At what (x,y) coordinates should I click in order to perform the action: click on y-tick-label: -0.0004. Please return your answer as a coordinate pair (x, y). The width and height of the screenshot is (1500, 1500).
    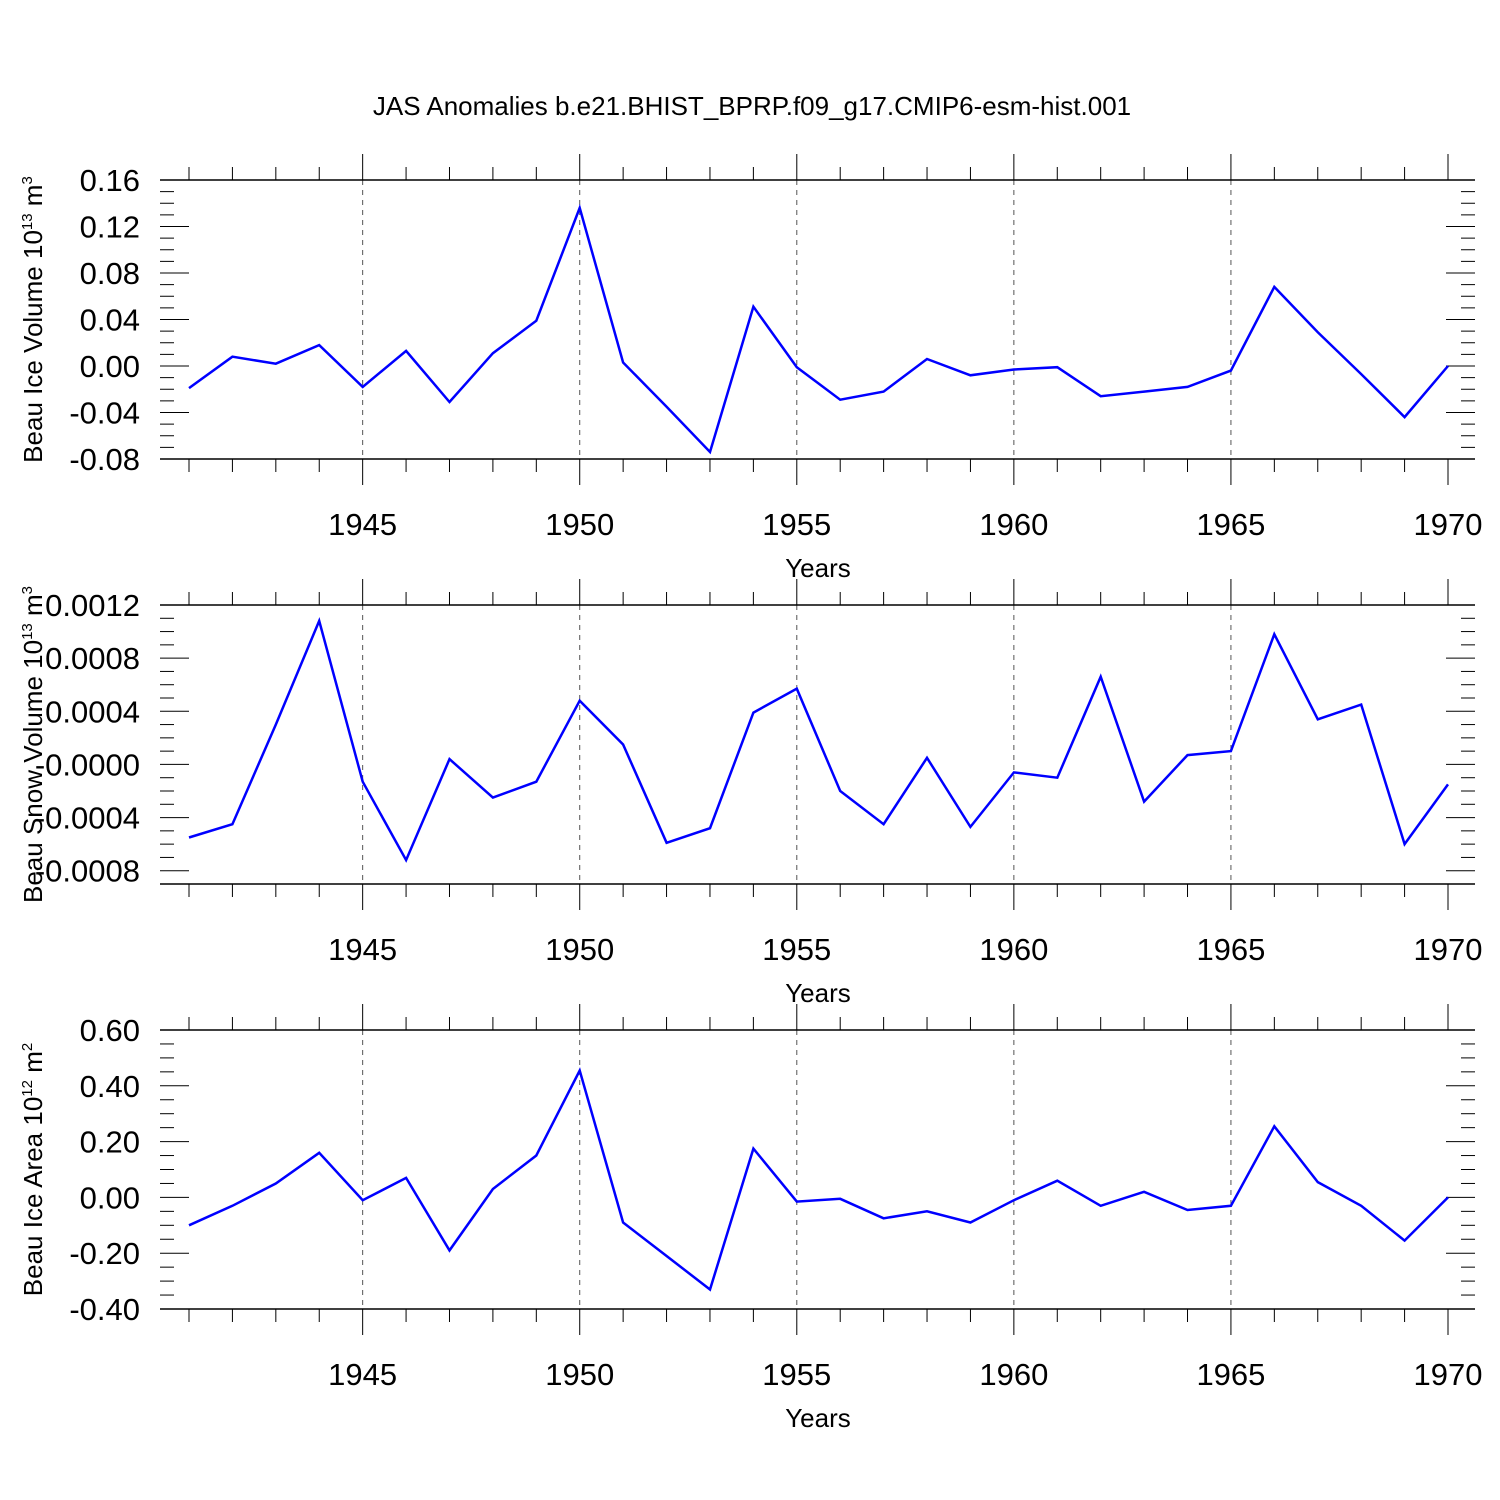
    Looking at the image, I should click on (87, 818).